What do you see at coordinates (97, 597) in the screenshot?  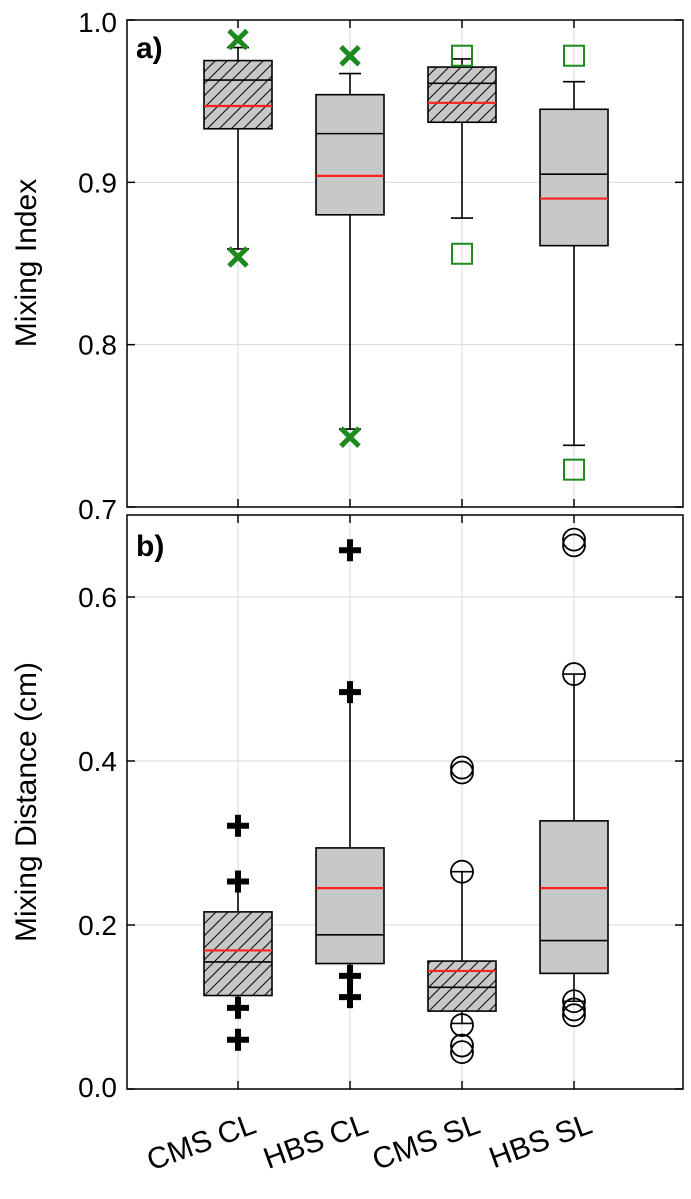 I see `panel-b-y-tick-label: 0.6` at bounding box center [97, 597].